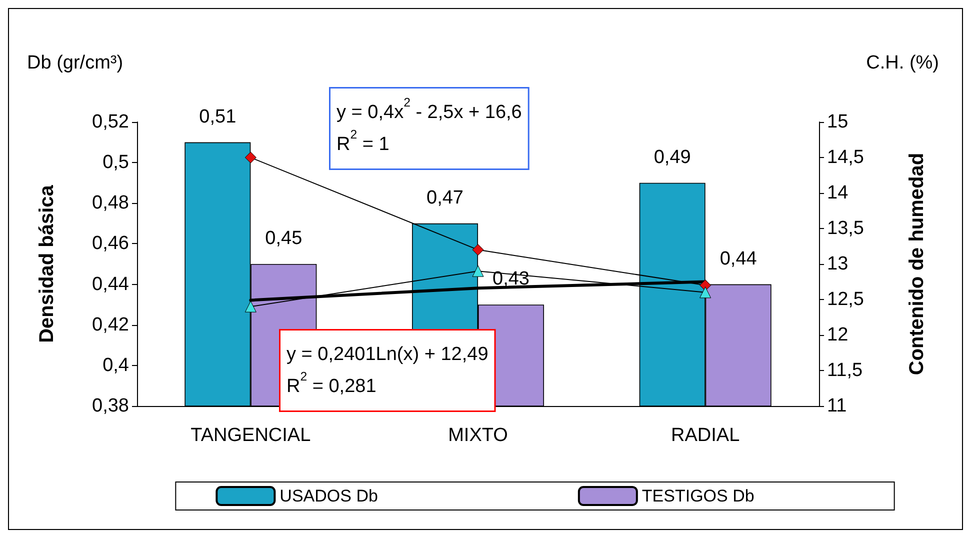 Image resolution: width=971 pixels, height=542 pixels. I want to click on data-label: 0,45, so click(283, 238).